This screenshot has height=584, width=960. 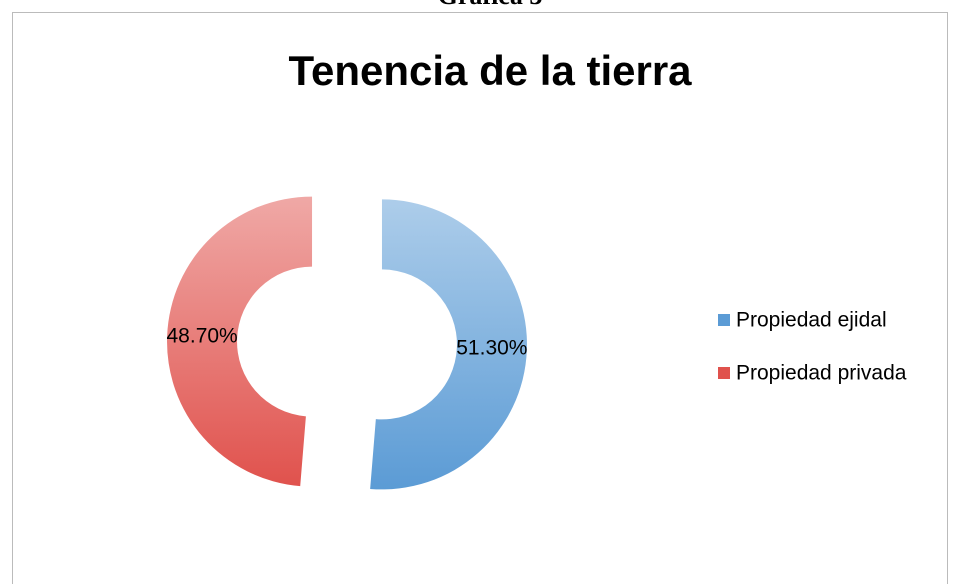 I want to click on data-label: 48.70%, so click(x=202, y=336).